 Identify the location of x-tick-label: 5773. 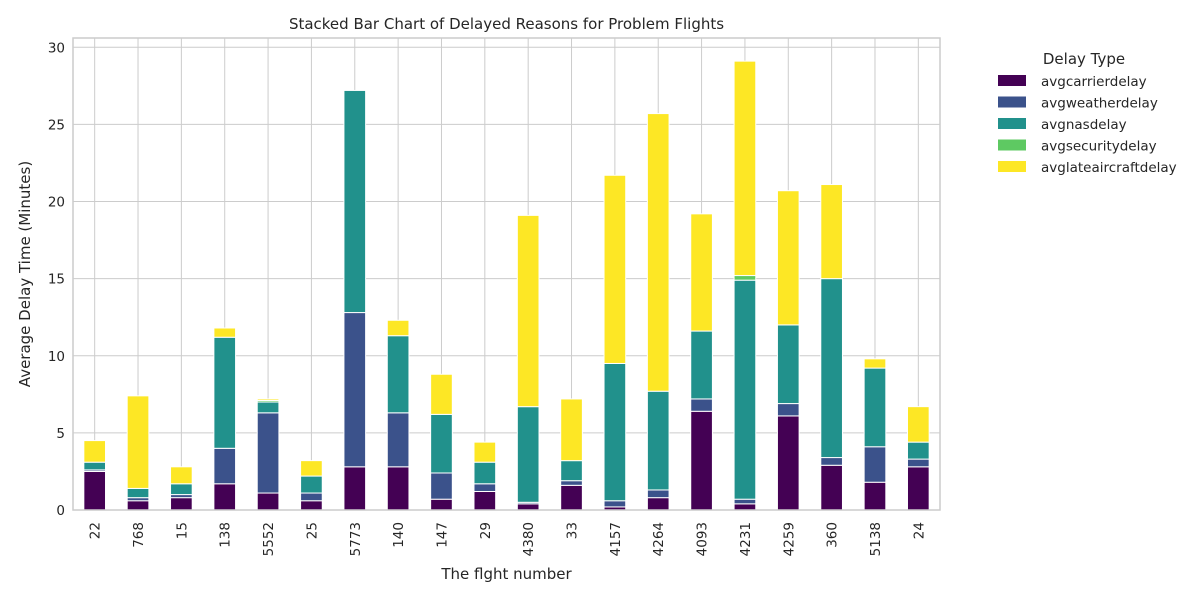
(356, 539).